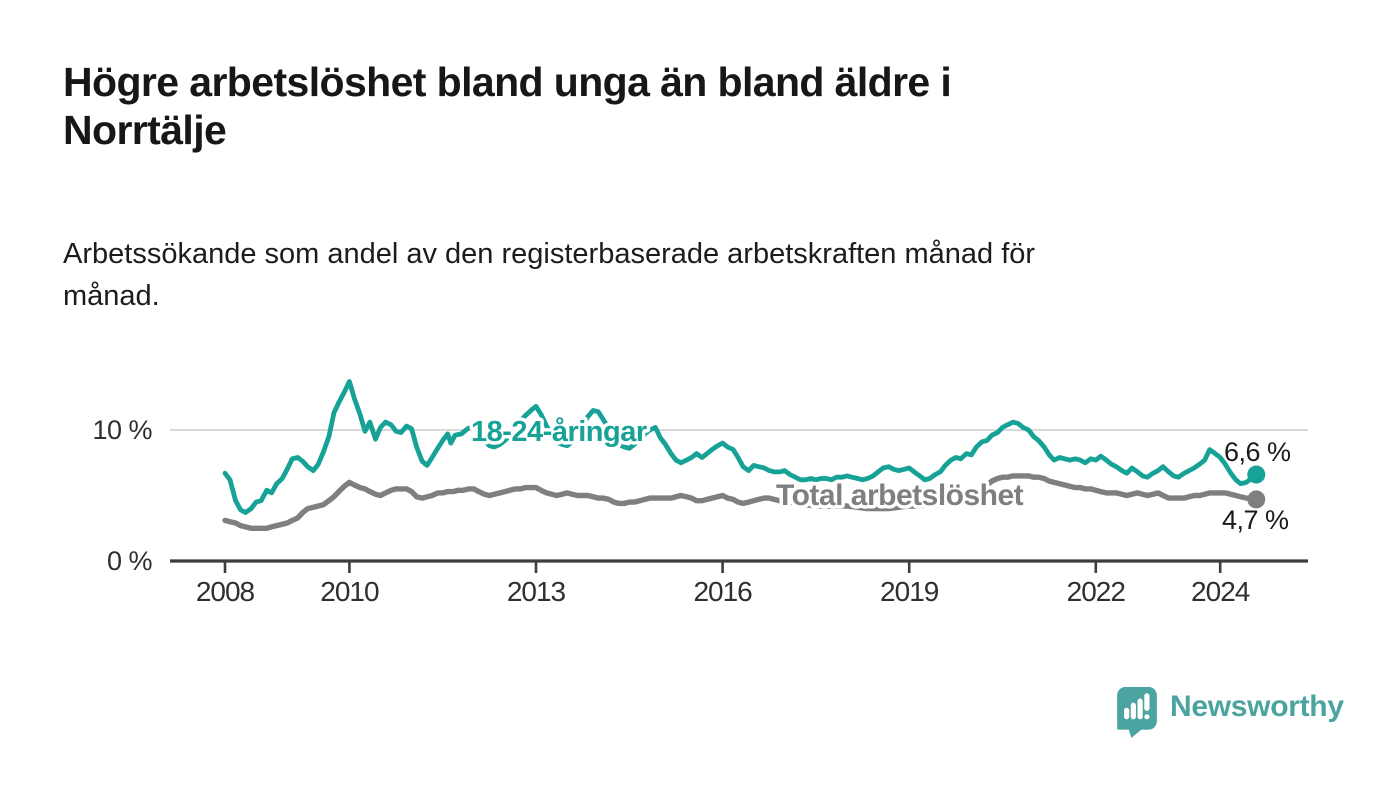  Describe the element at coordinates (1137, 712) in the screenshot. I see `newsworthy-logo-icon` at that location.